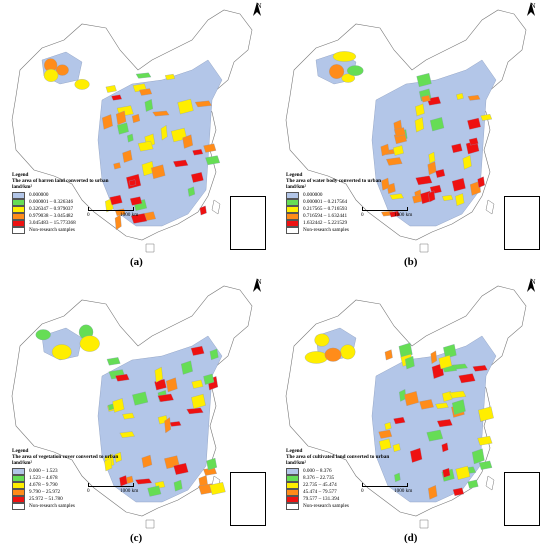  Describe the element at coordinates (340, 471) in the screenshot. I see `legend-row: 0.000 – 8.376` at that location.